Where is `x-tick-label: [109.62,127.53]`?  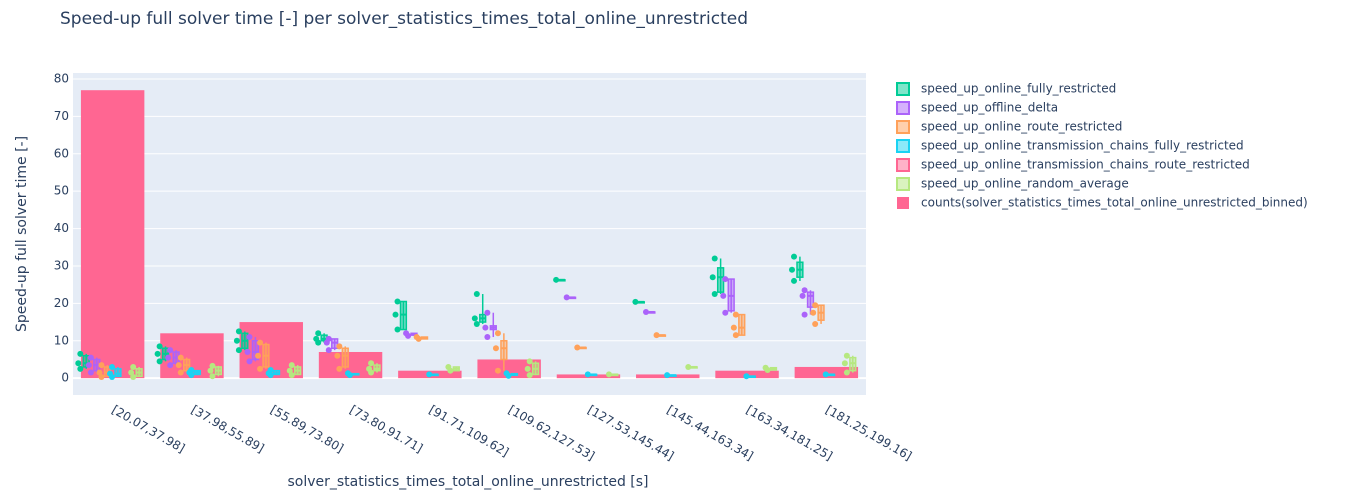 x-tick-label: [109.62,127.53] is located at coordinates (551, 433).